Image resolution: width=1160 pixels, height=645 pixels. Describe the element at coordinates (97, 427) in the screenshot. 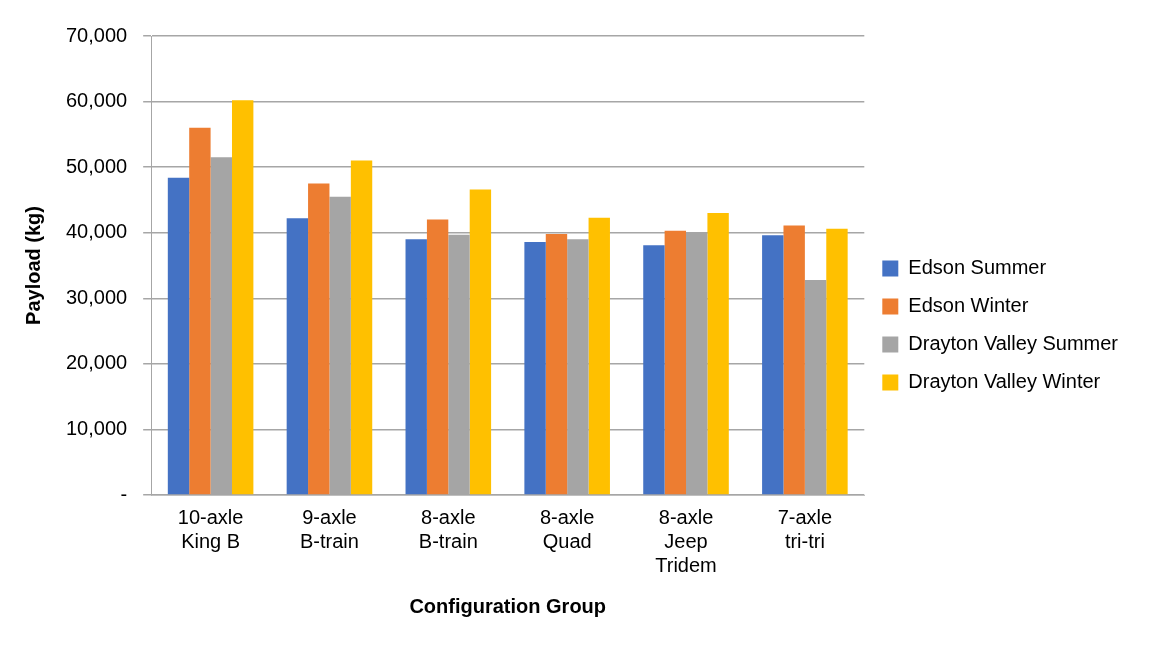

I see `y-tick-label: 10,000` at that location.